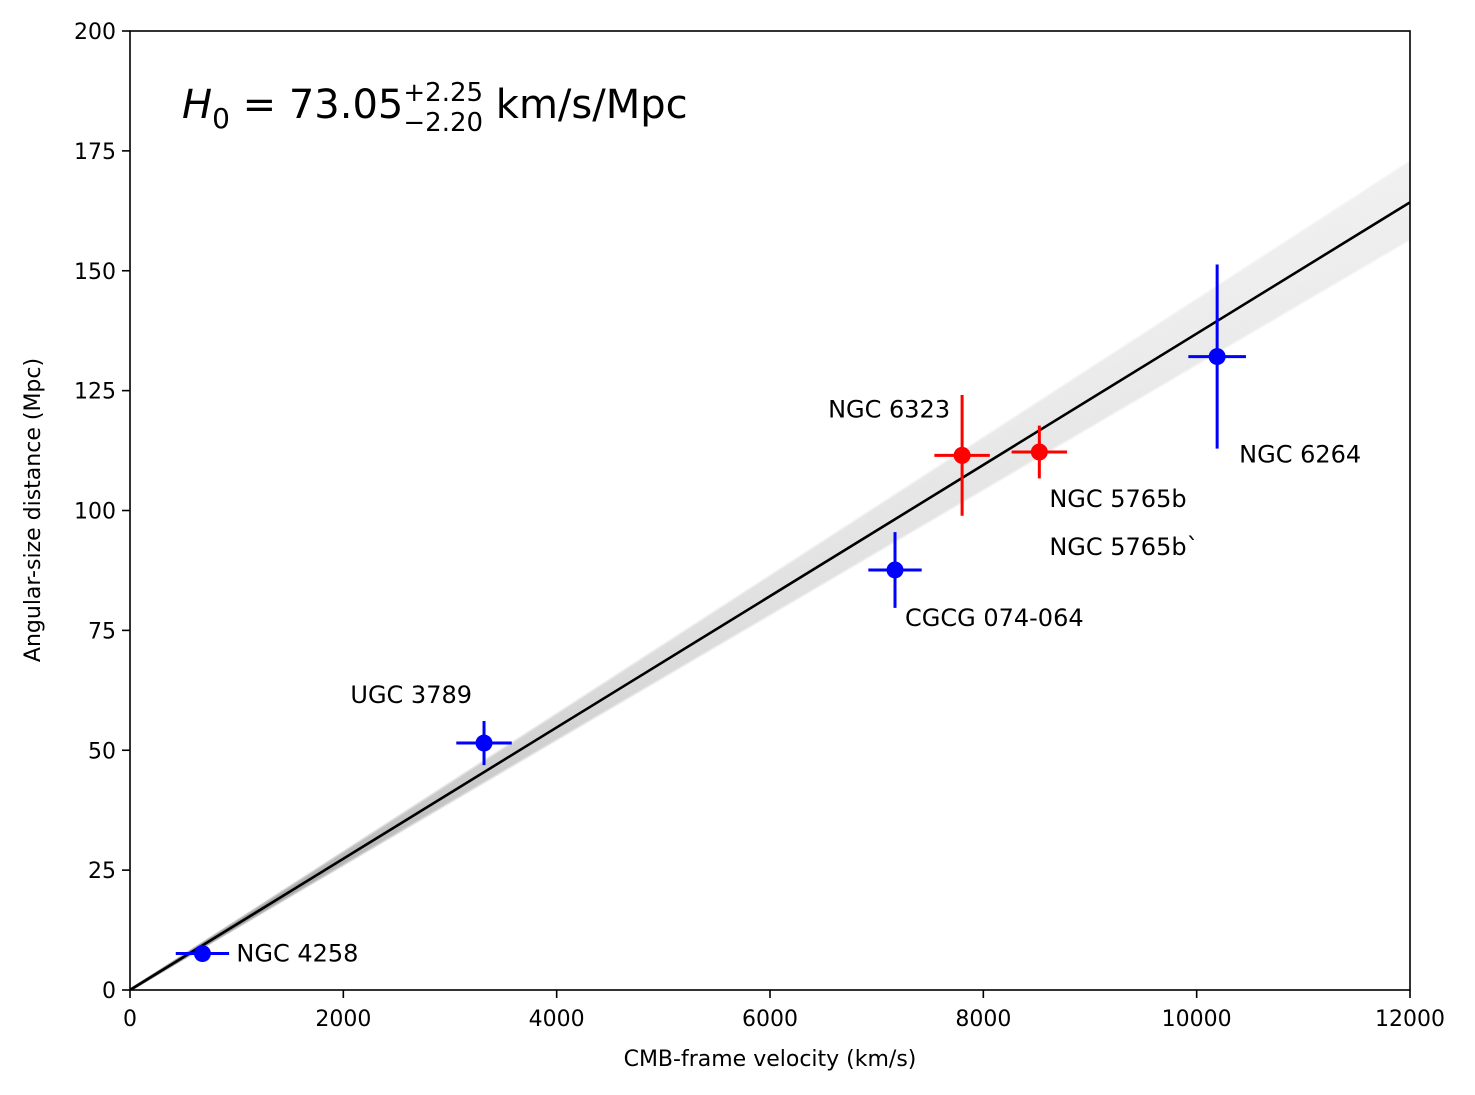 This screenshot has height=1095, width=1475. I want to click on y-tick-label: 200, so click(95, 32).